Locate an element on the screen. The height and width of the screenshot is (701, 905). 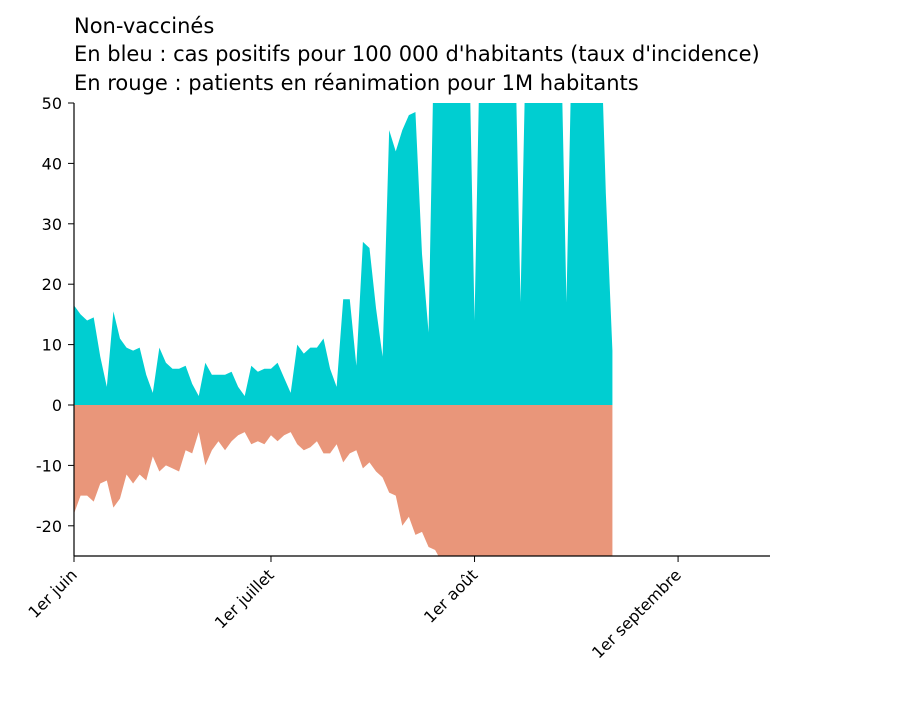
x-tick-label: 1er juin is located at coordinates (52, 593).